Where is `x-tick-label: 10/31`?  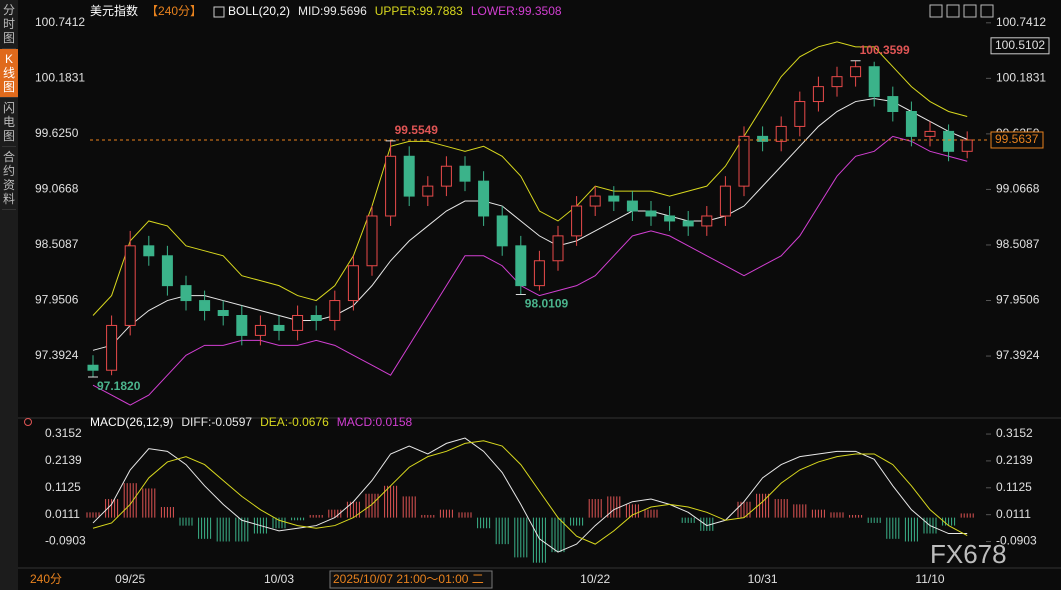
x-tick-label: 10/31 is located at coordinates (763, 579).